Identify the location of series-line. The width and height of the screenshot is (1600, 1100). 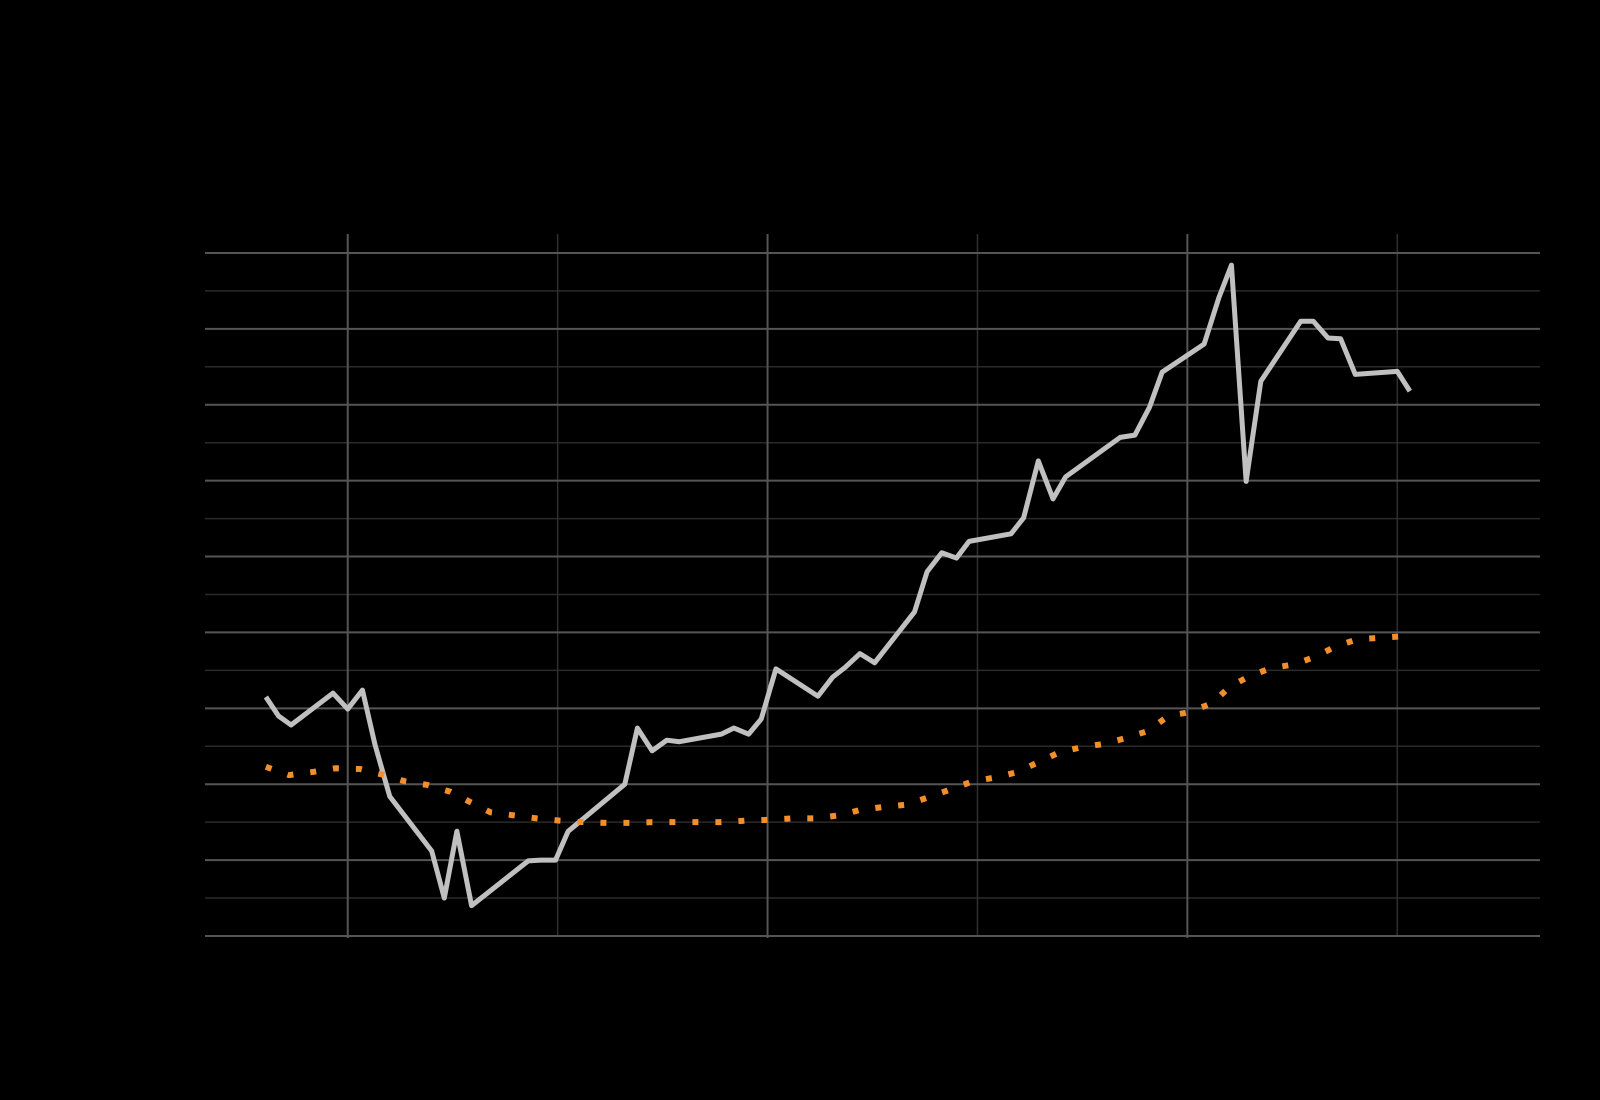
(834, 729).